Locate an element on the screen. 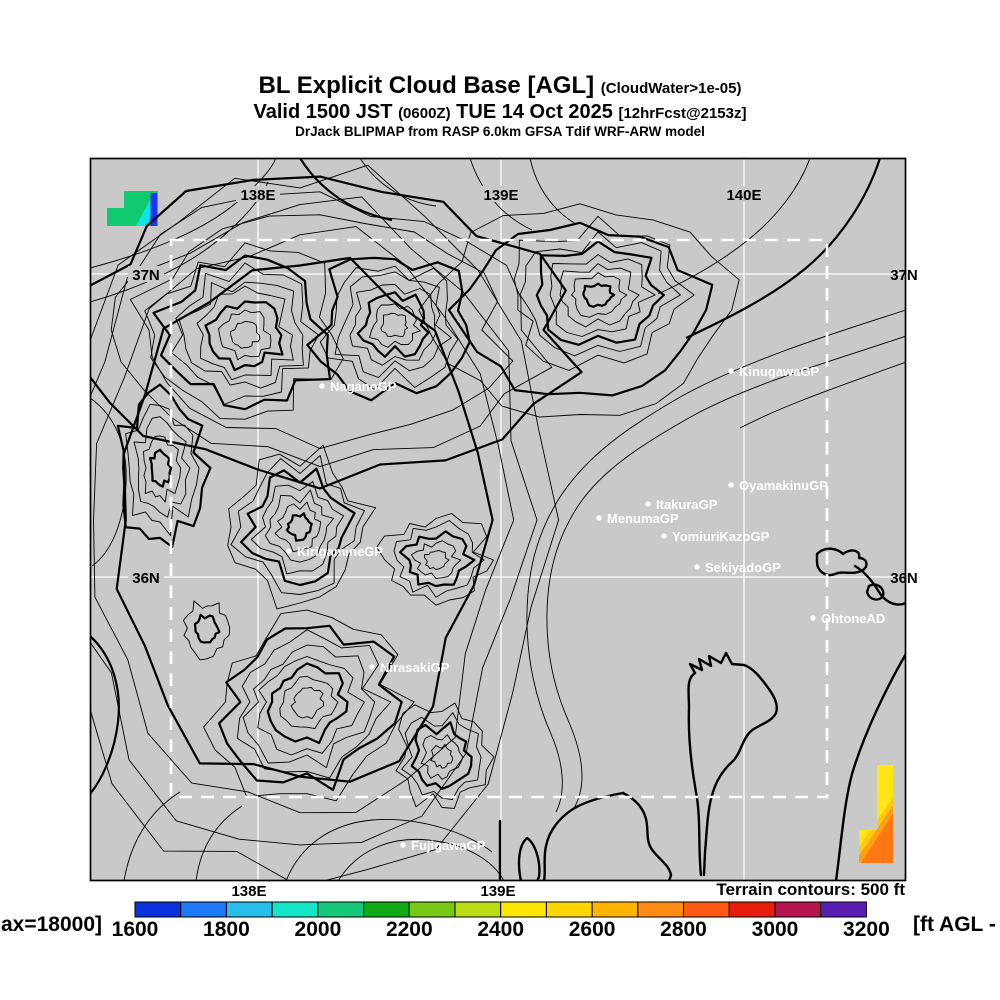  colorbar-tick-label: 2400 is located at coordinates (500, 929).